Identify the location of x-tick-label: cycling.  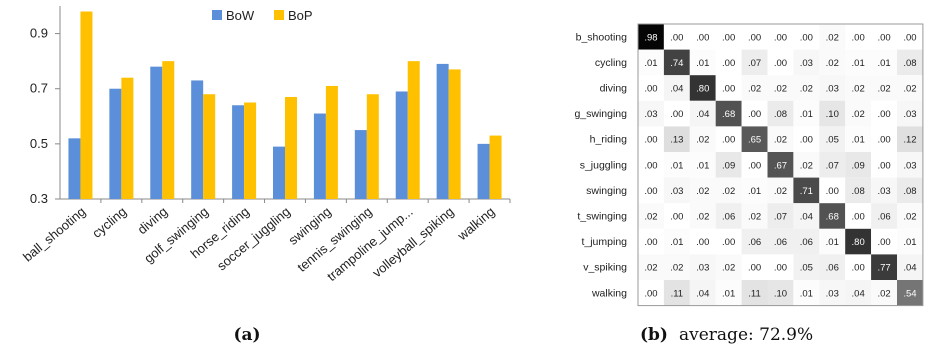
(109, 222).